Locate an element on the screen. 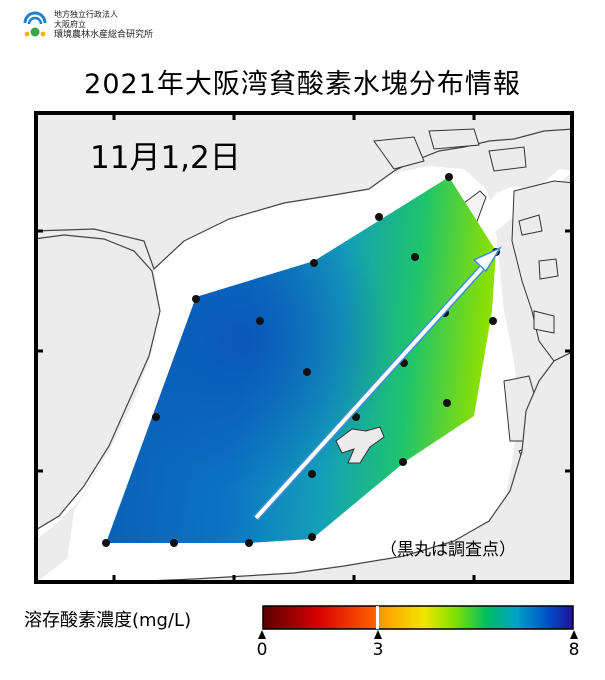 The height and width of the screenshot is (680, 605). page-title: 2021年大阪湾貧酸素水塊分布情報 is located at coordinates (302, 84).